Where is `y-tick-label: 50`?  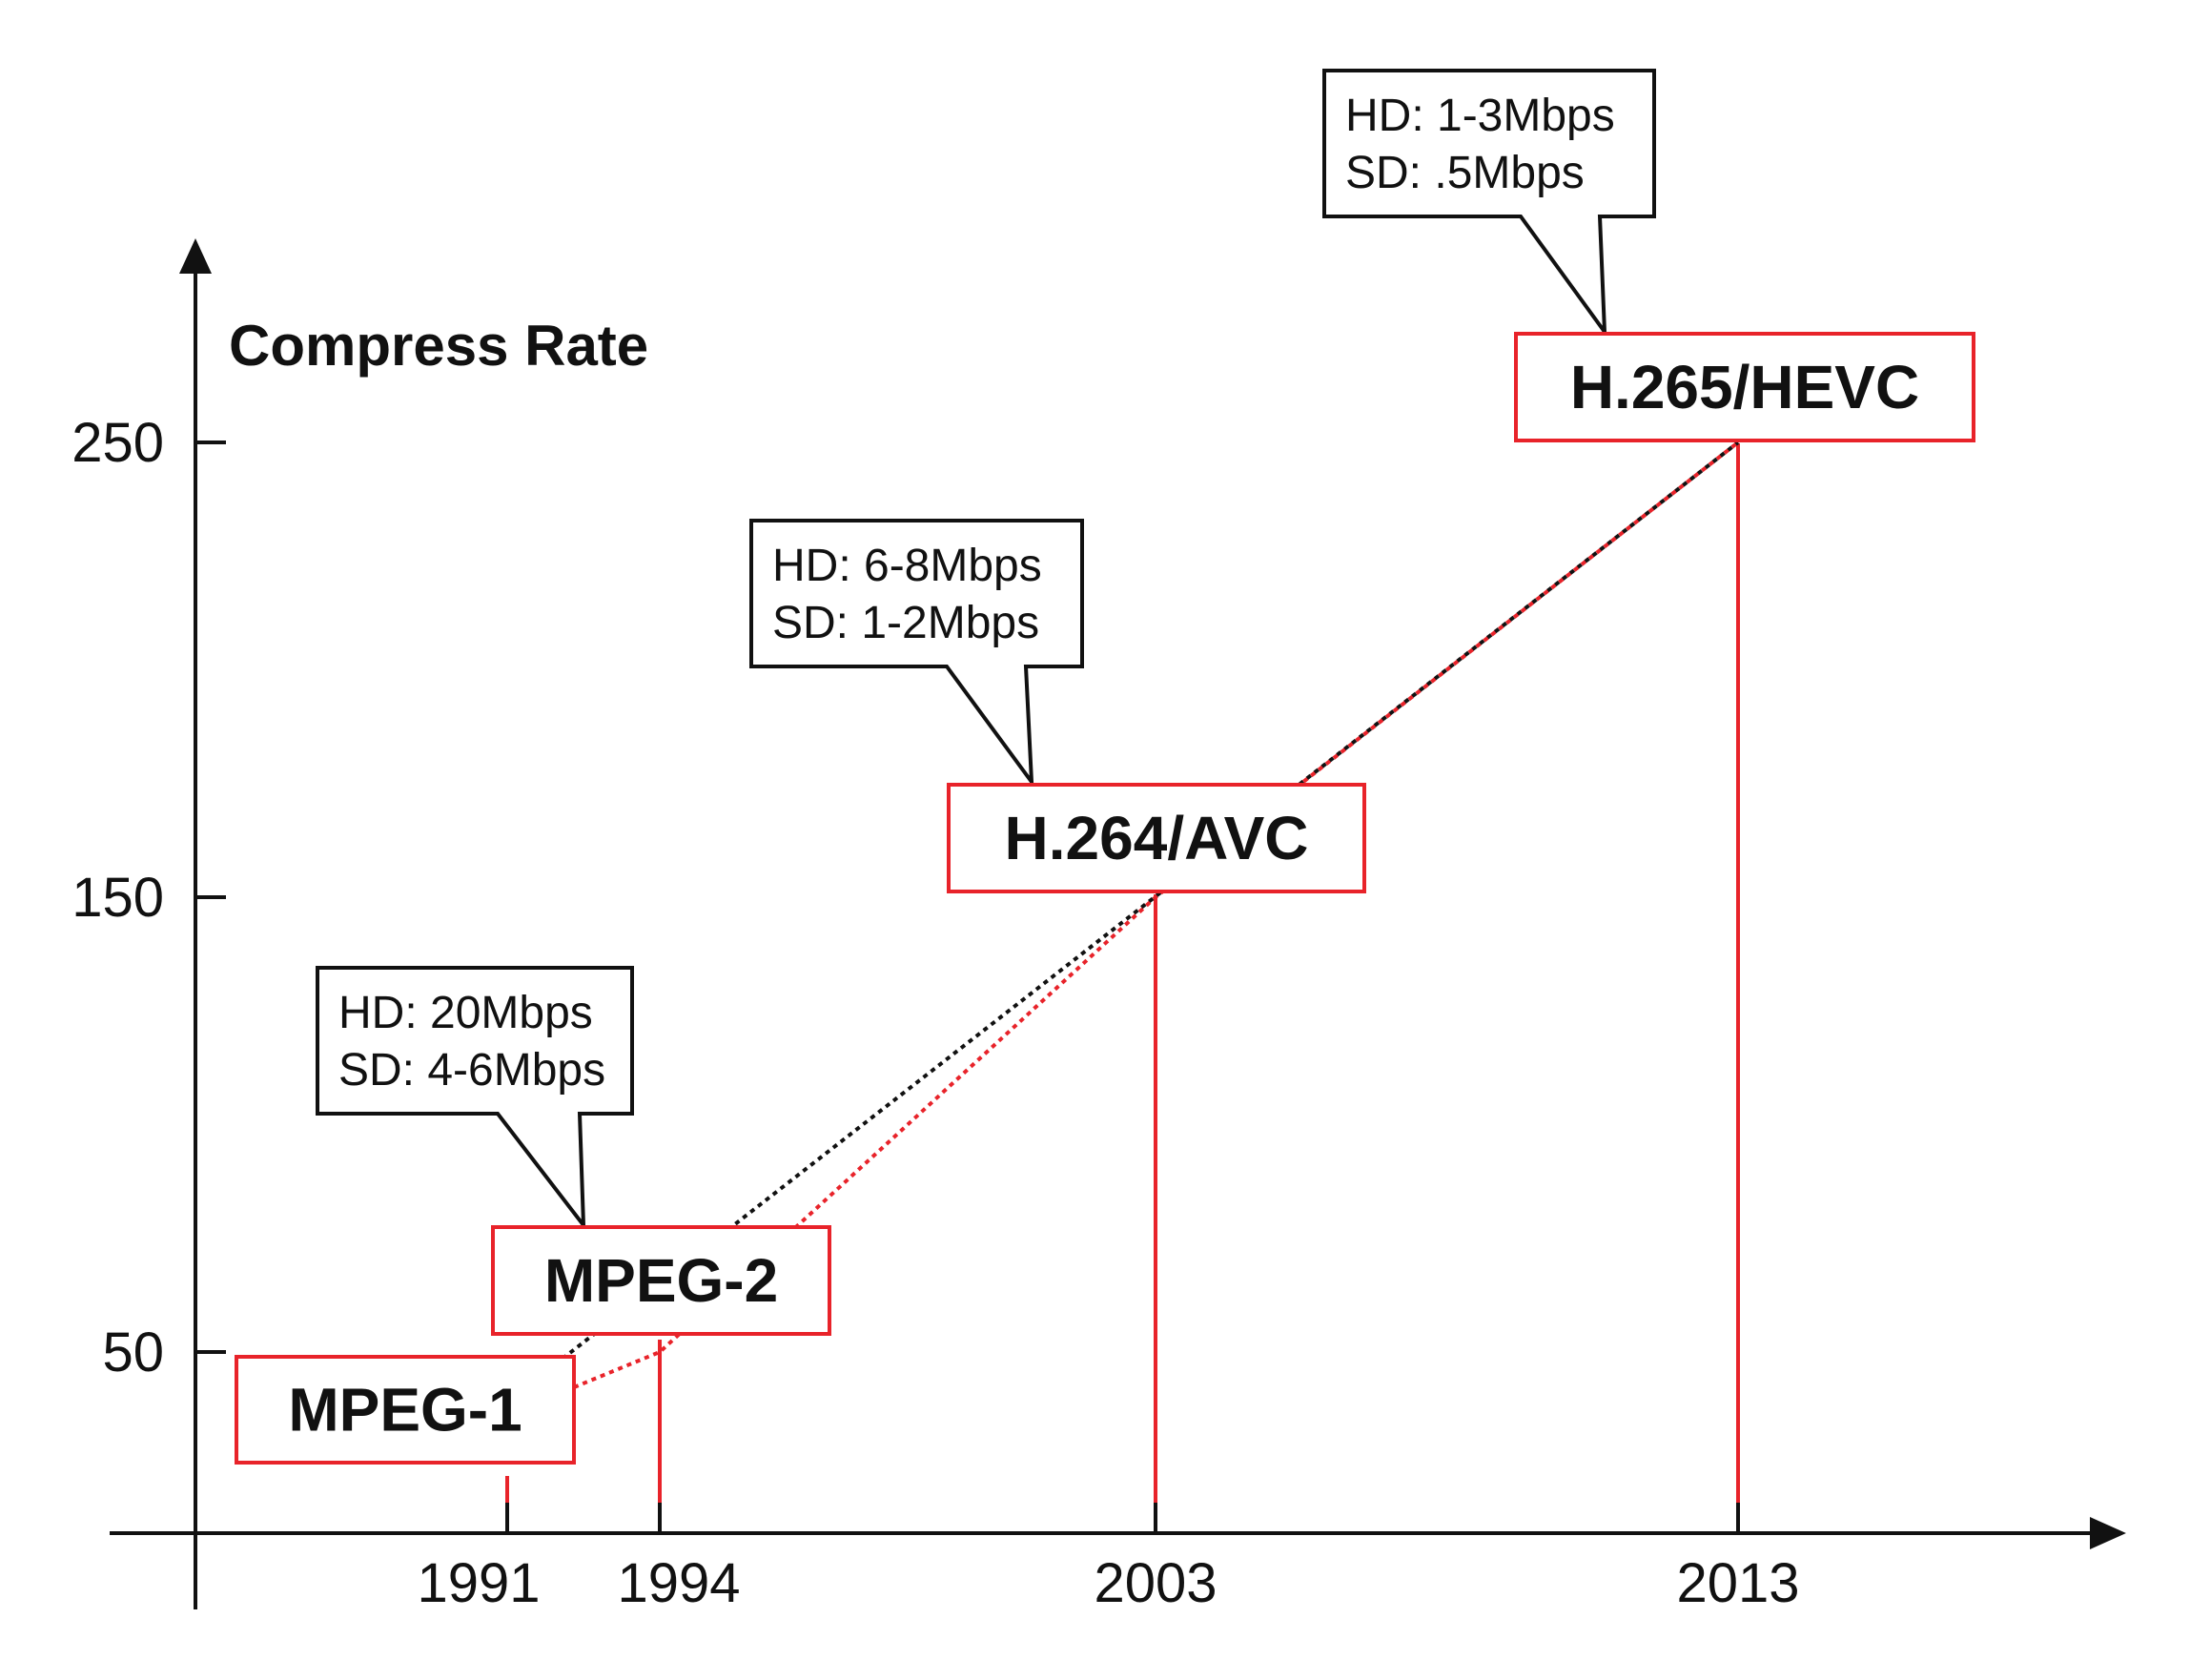
y-tick-label: 50 is located at coordinates (133, 1352).